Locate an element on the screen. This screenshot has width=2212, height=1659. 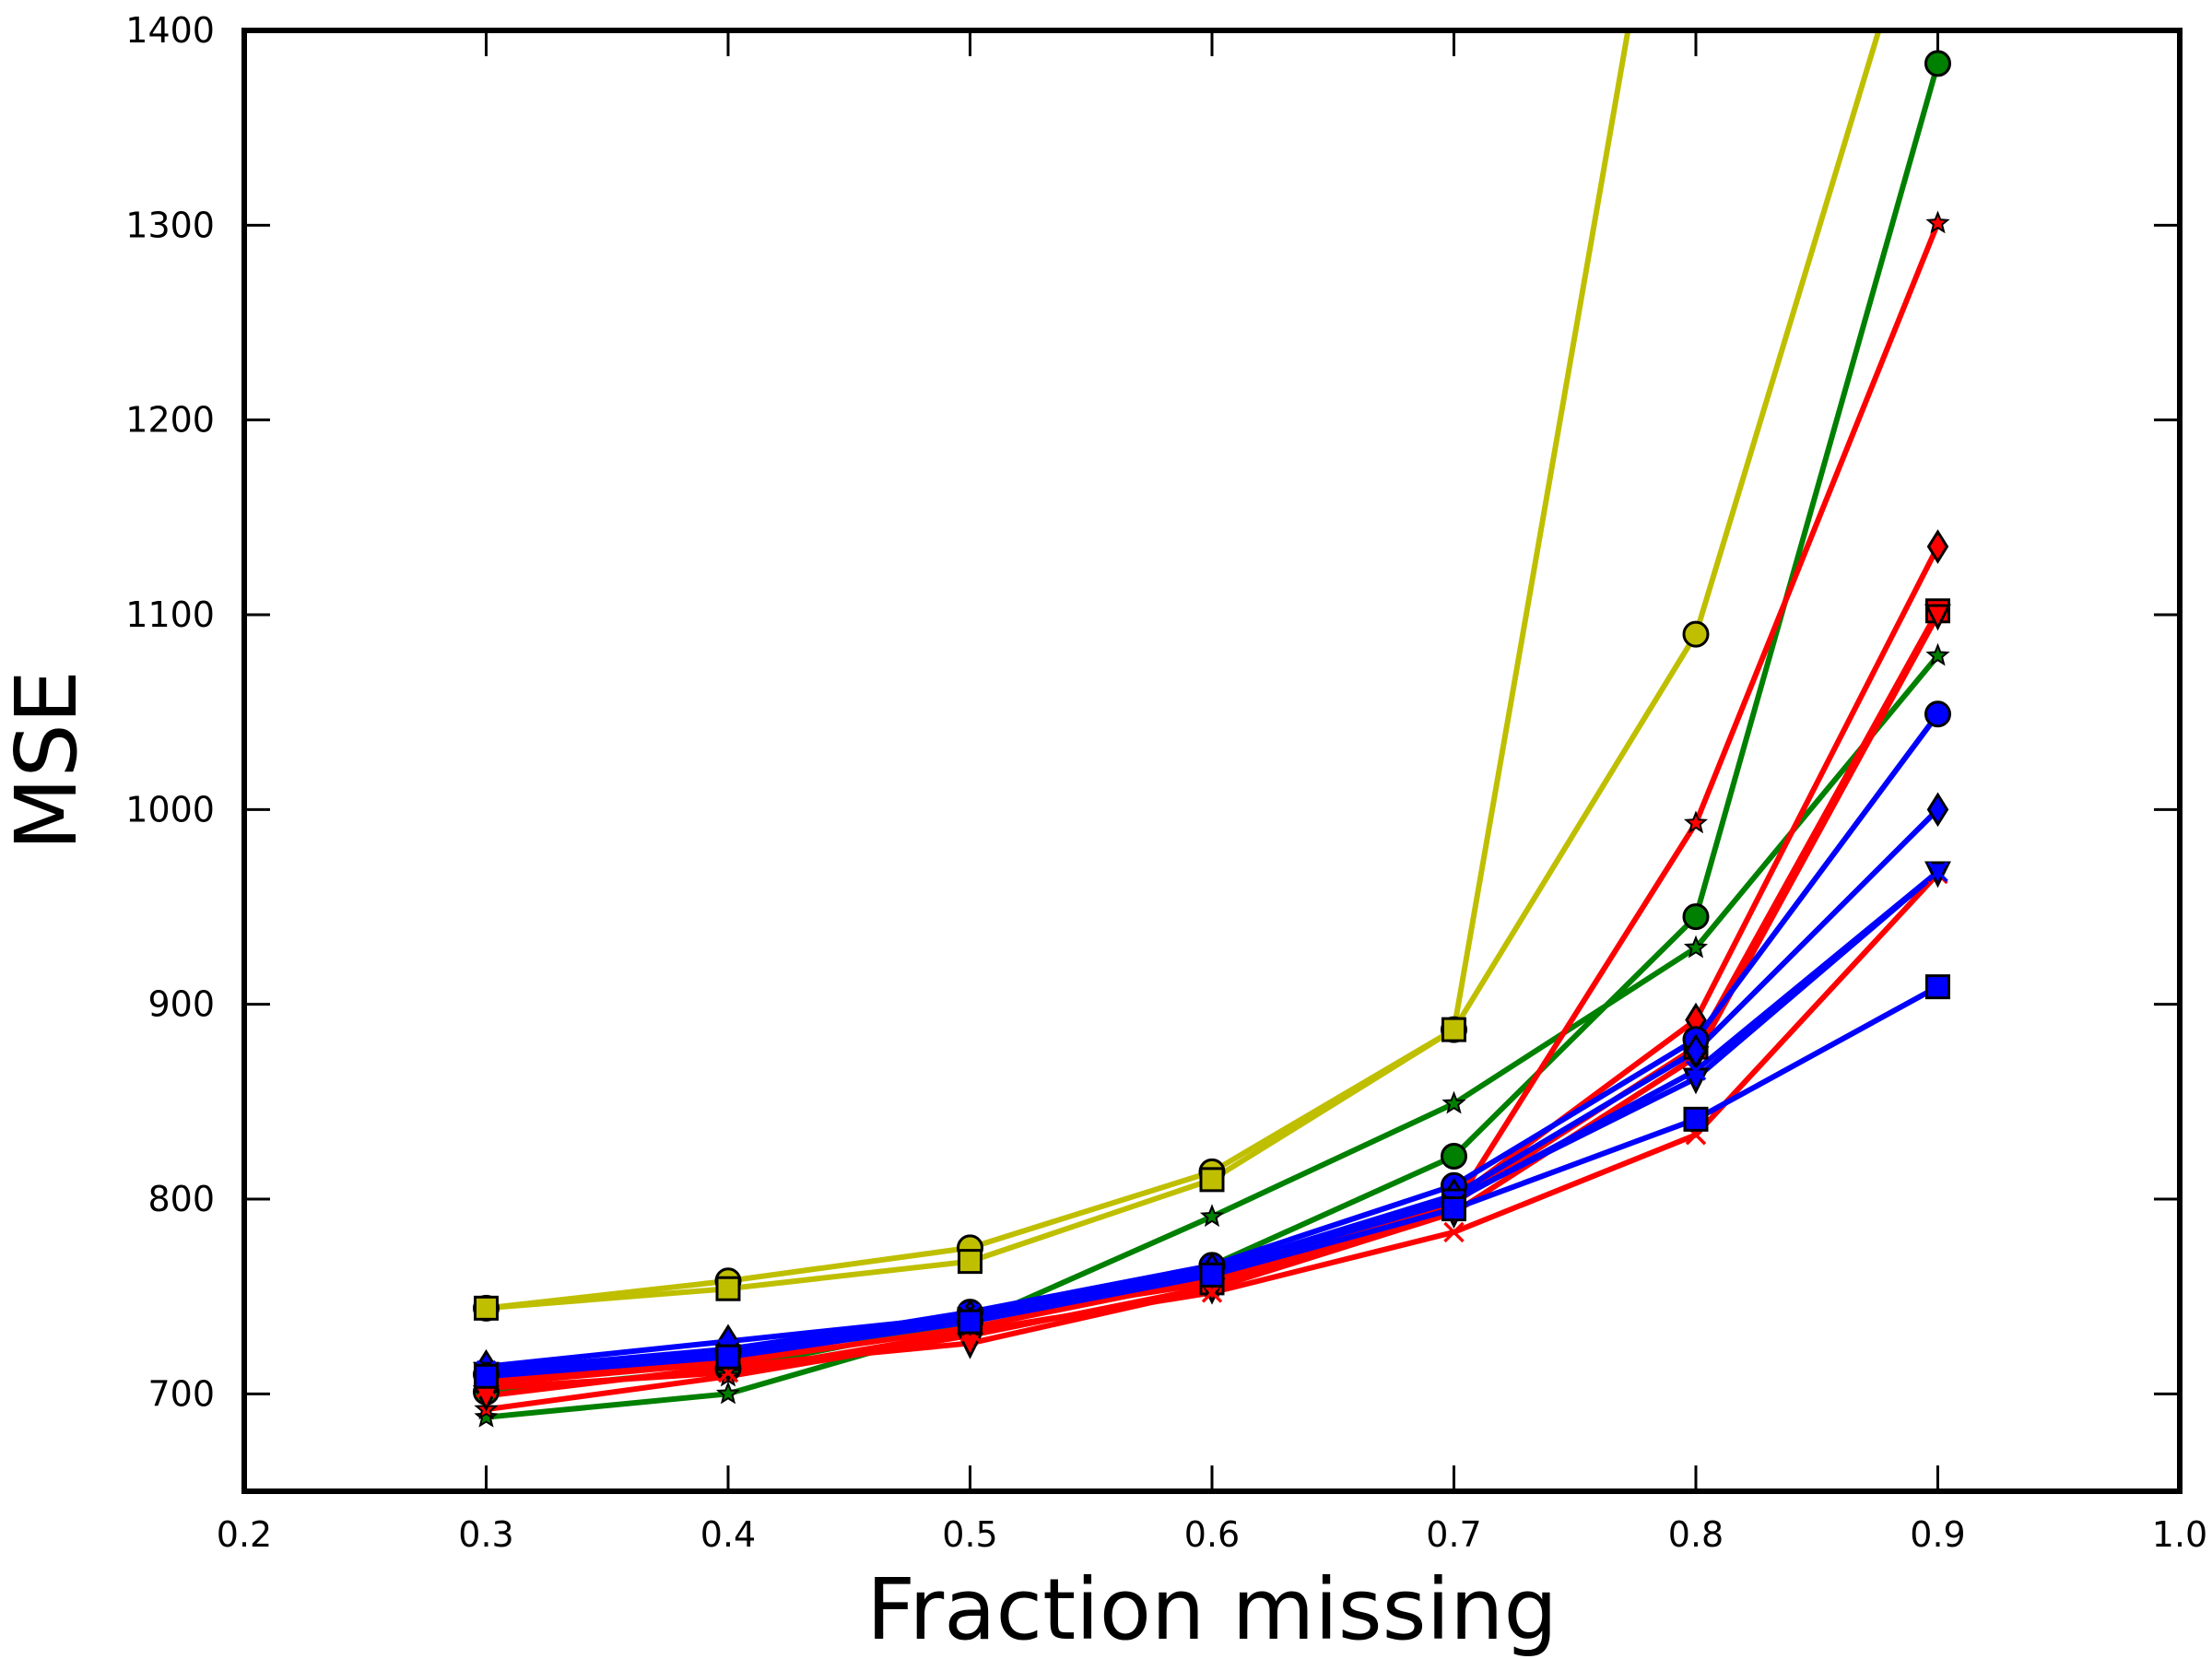
x-axis-title: Fraction missing is located at coordinates (1212, 1609).